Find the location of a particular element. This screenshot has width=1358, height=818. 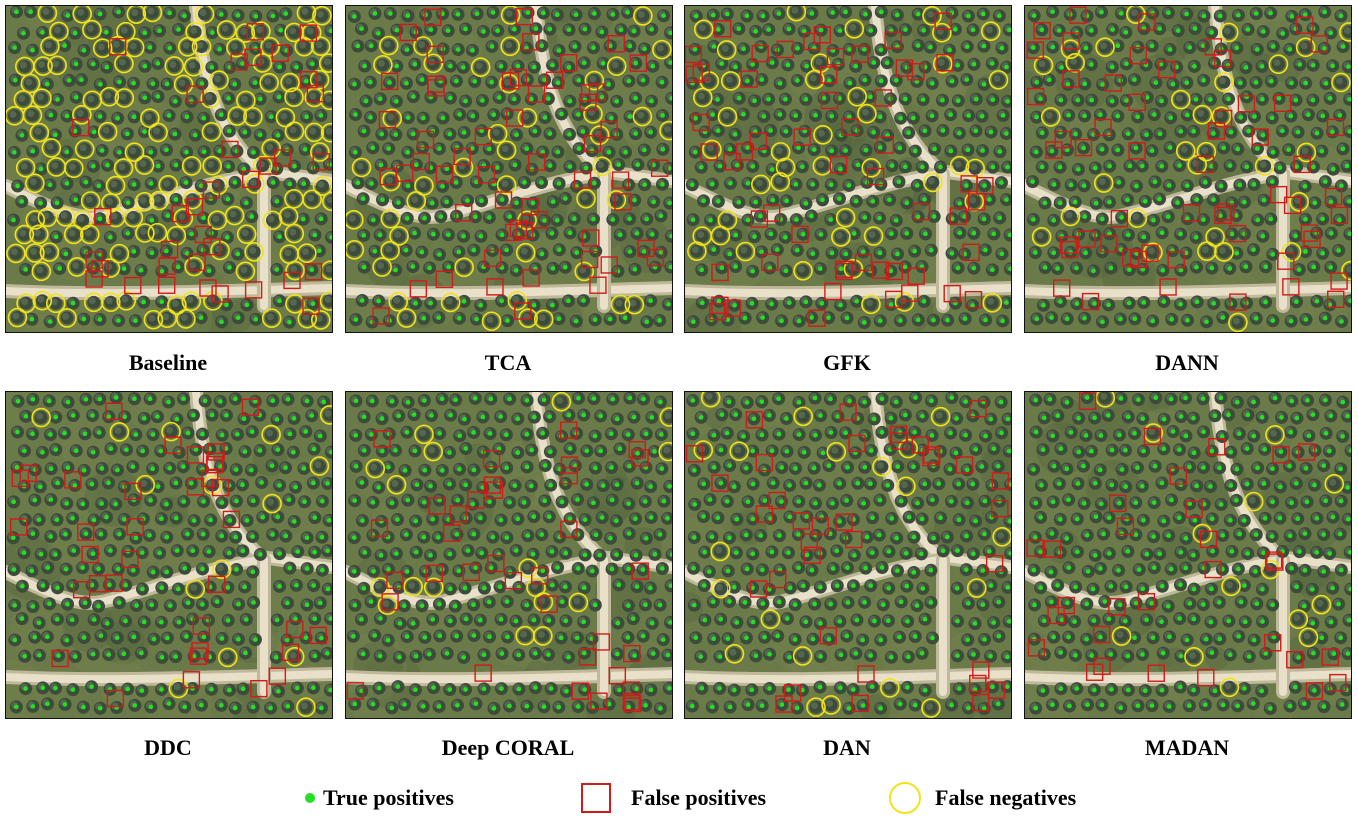

aerial-image-deep-coral is located at coordinates (509, 555).